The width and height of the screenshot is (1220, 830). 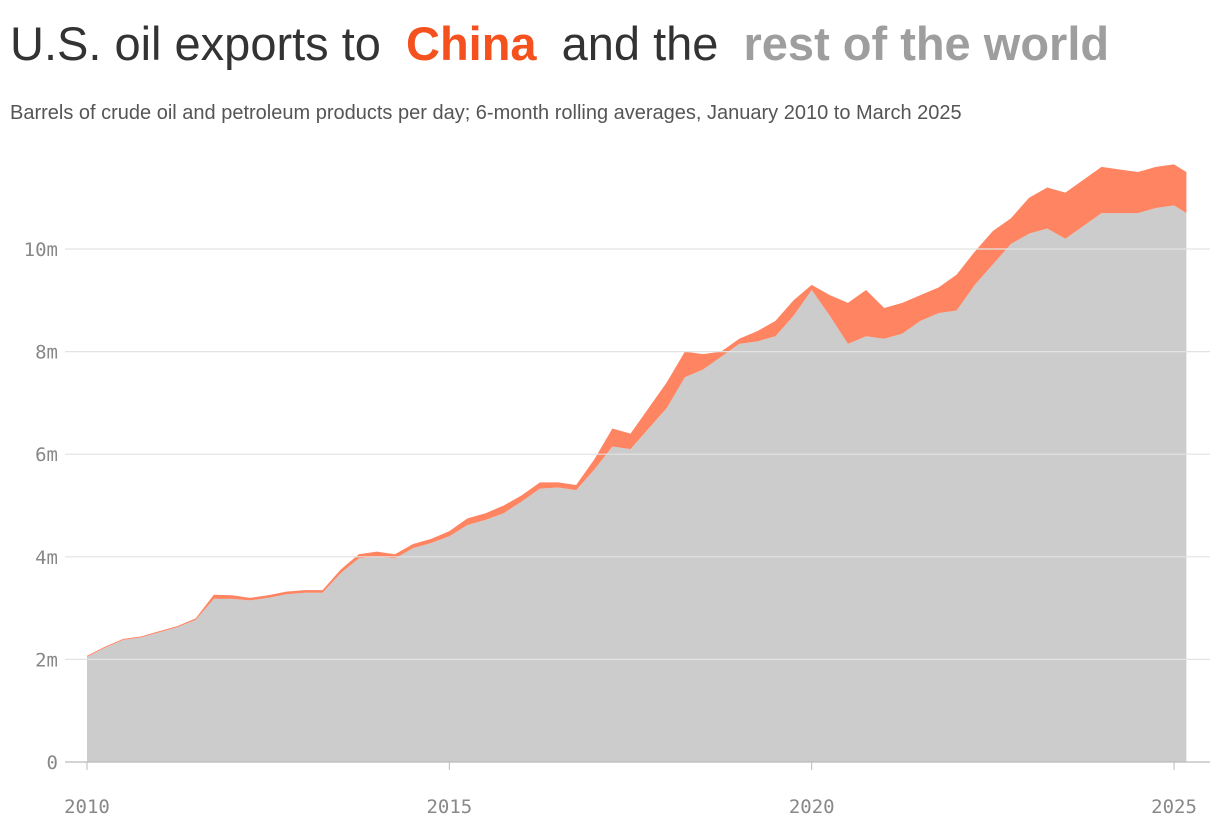 I want to click on y-tick-label: 4m, so click(x=46, y=558).